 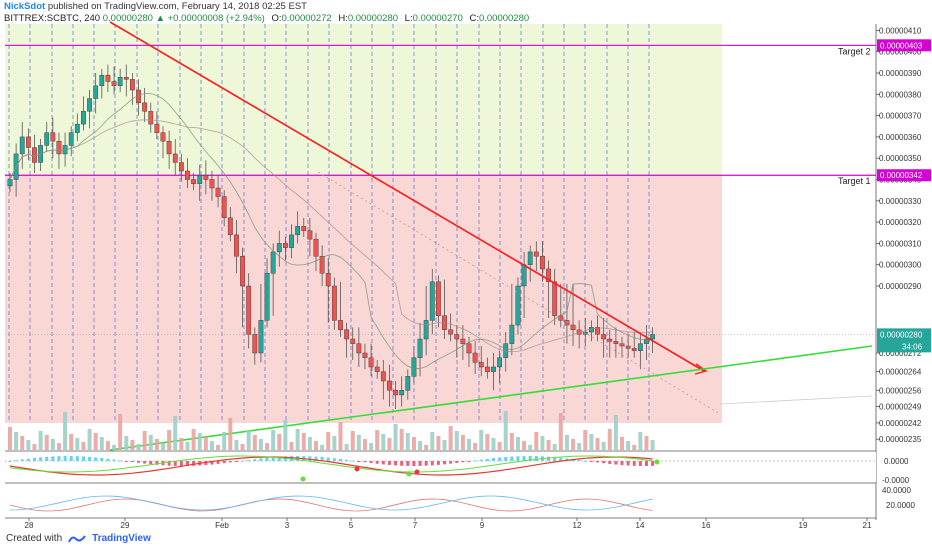 What do you see at coordinates (803, 525) in the screenshot?
I see `time-tick-label: 19` at bounding box center [803, 525].